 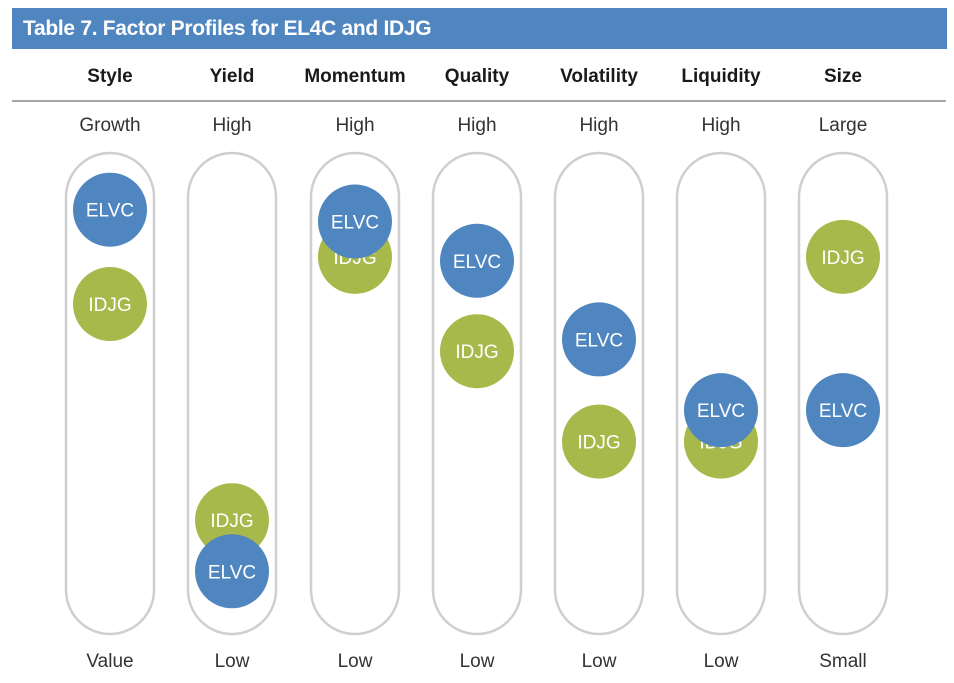 I want to click on low-label-yield: Low, so click(x=232, y=661).